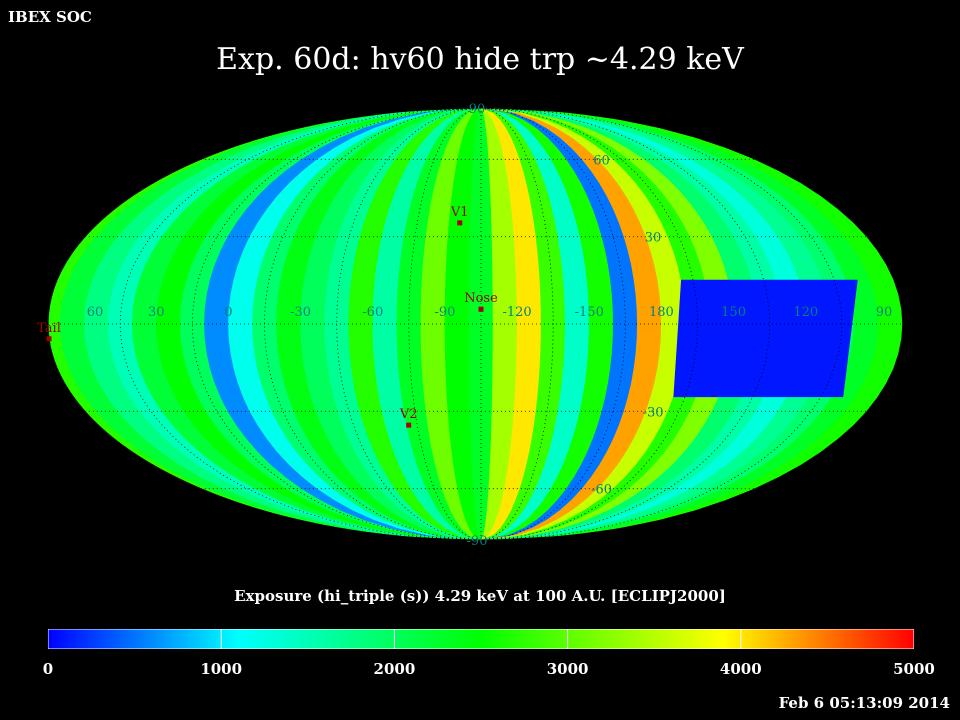  What do you see at coordinates (408, 414) in the screenshot?
I see `marker-v2-label: V2` at bounding box center [408, 414].